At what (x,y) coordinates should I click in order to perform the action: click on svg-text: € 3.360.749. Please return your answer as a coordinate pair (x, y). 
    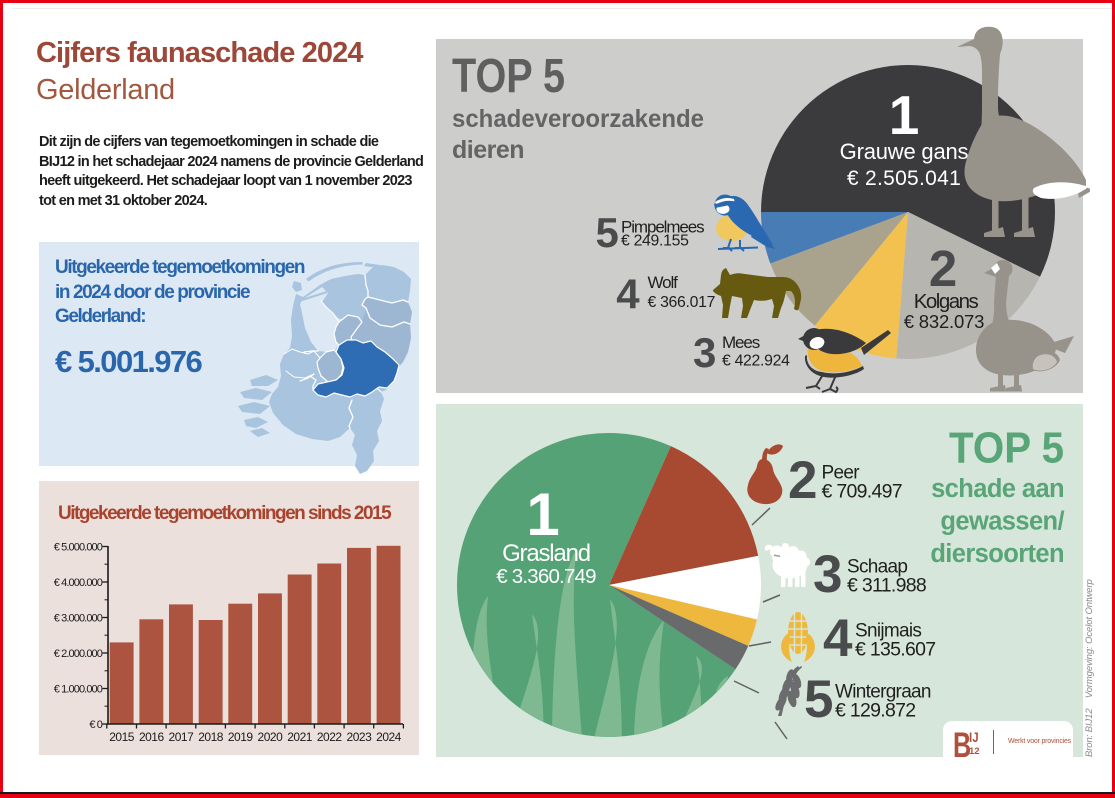
    Looking at the image, I should click on (546, 576).